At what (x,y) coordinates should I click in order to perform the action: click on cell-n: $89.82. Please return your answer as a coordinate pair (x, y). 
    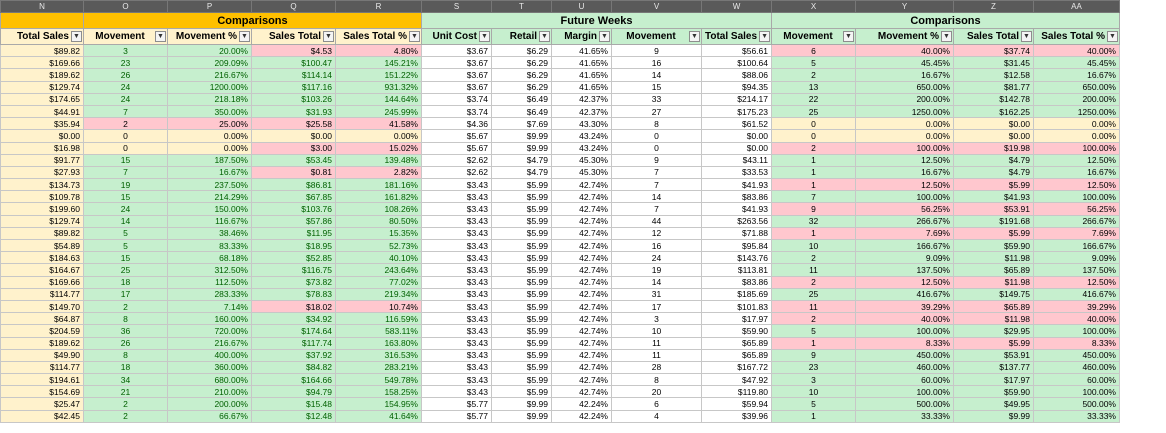
    Looking at the image, I should click on (42, 233).